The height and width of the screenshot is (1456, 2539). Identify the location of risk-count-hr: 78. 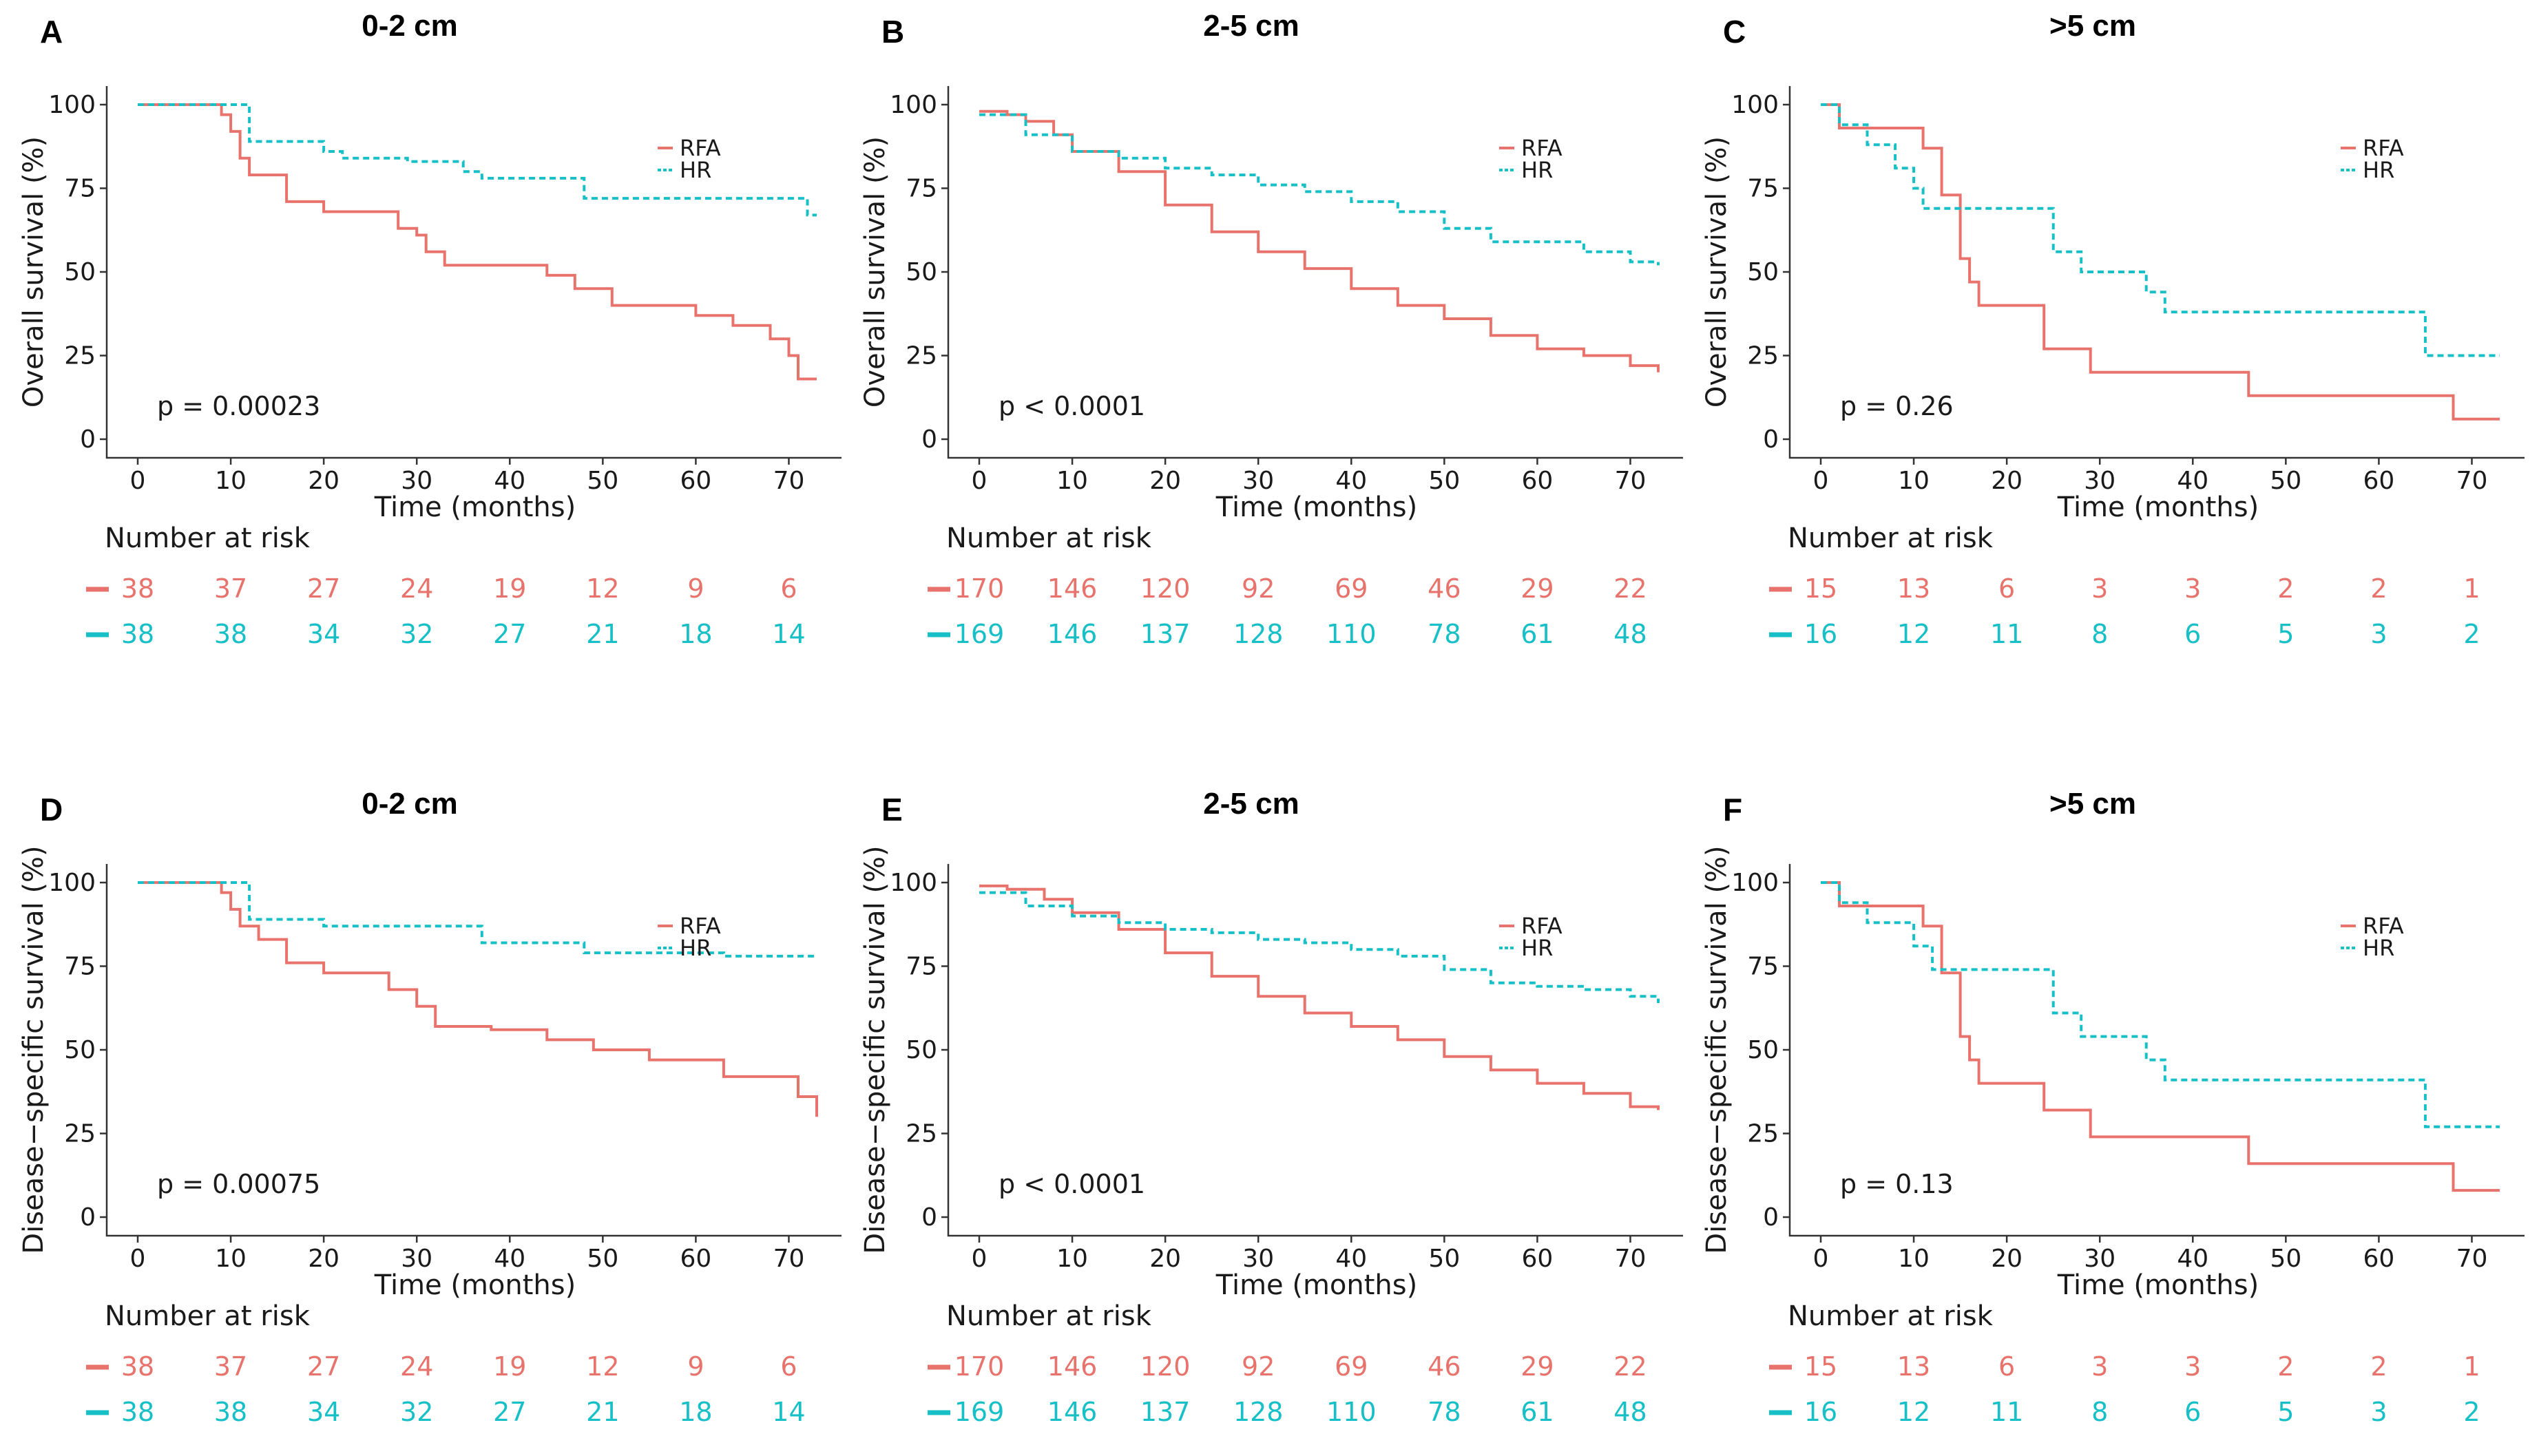
(1444, 634).